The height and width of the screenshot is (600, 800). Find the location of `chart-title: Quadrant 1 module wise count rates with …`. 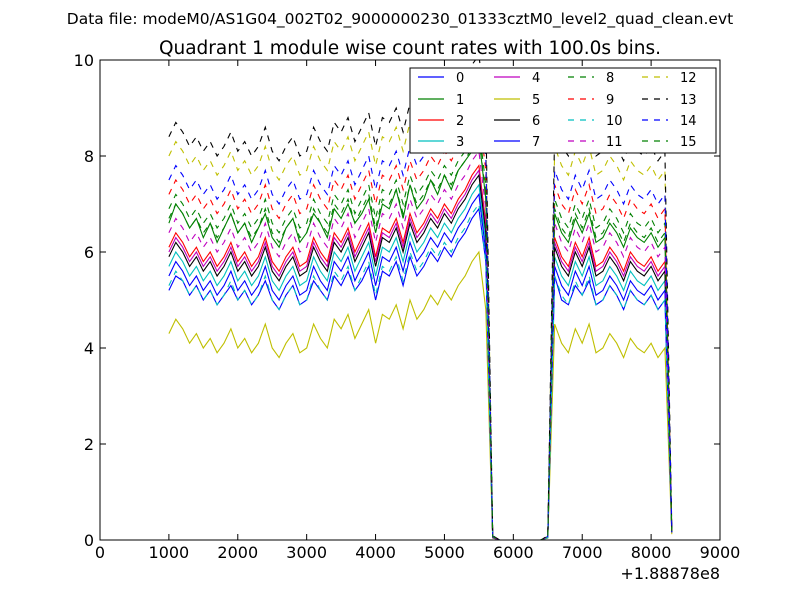

chart-title: Quadrant 1 module wise count rates with … is located at coordinates (410, 48).